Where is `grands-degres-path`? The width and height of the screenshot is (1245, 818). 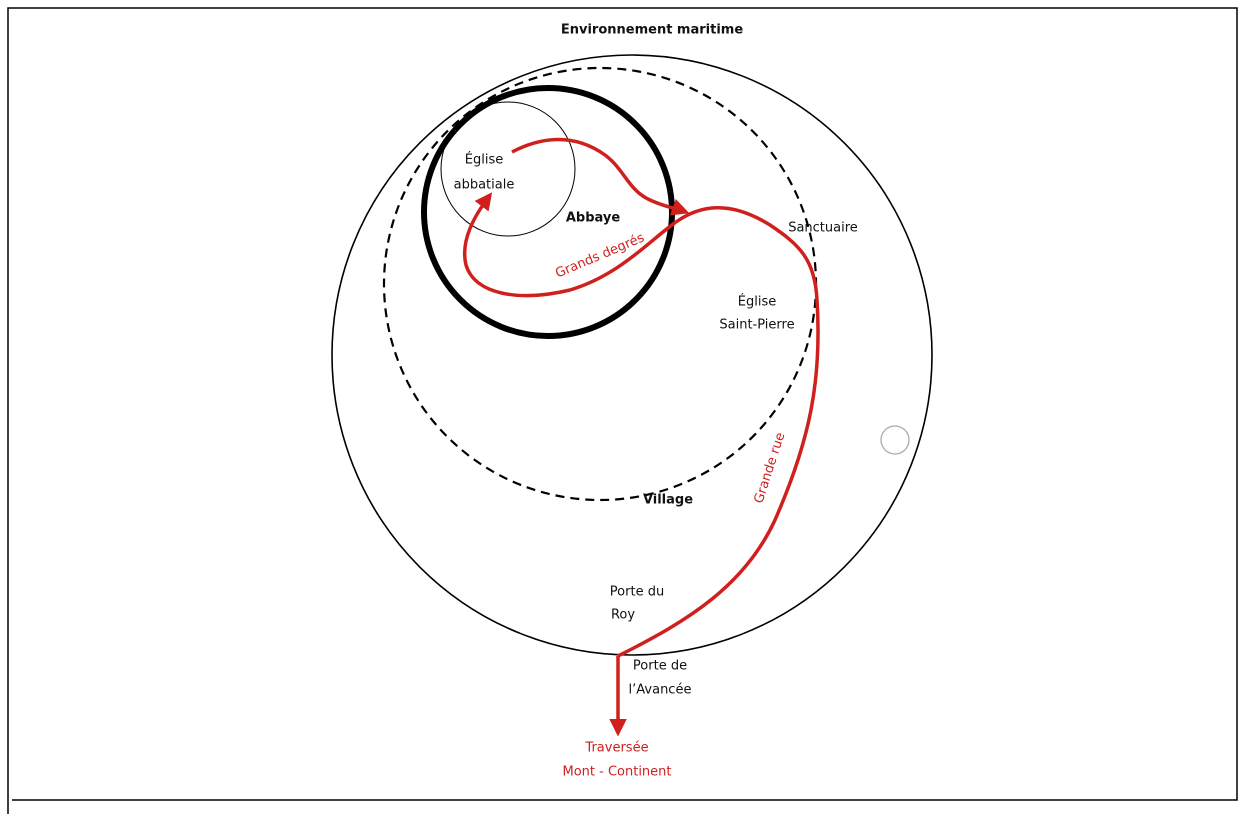
grands-degres-path is located at coordinates (569, 245).